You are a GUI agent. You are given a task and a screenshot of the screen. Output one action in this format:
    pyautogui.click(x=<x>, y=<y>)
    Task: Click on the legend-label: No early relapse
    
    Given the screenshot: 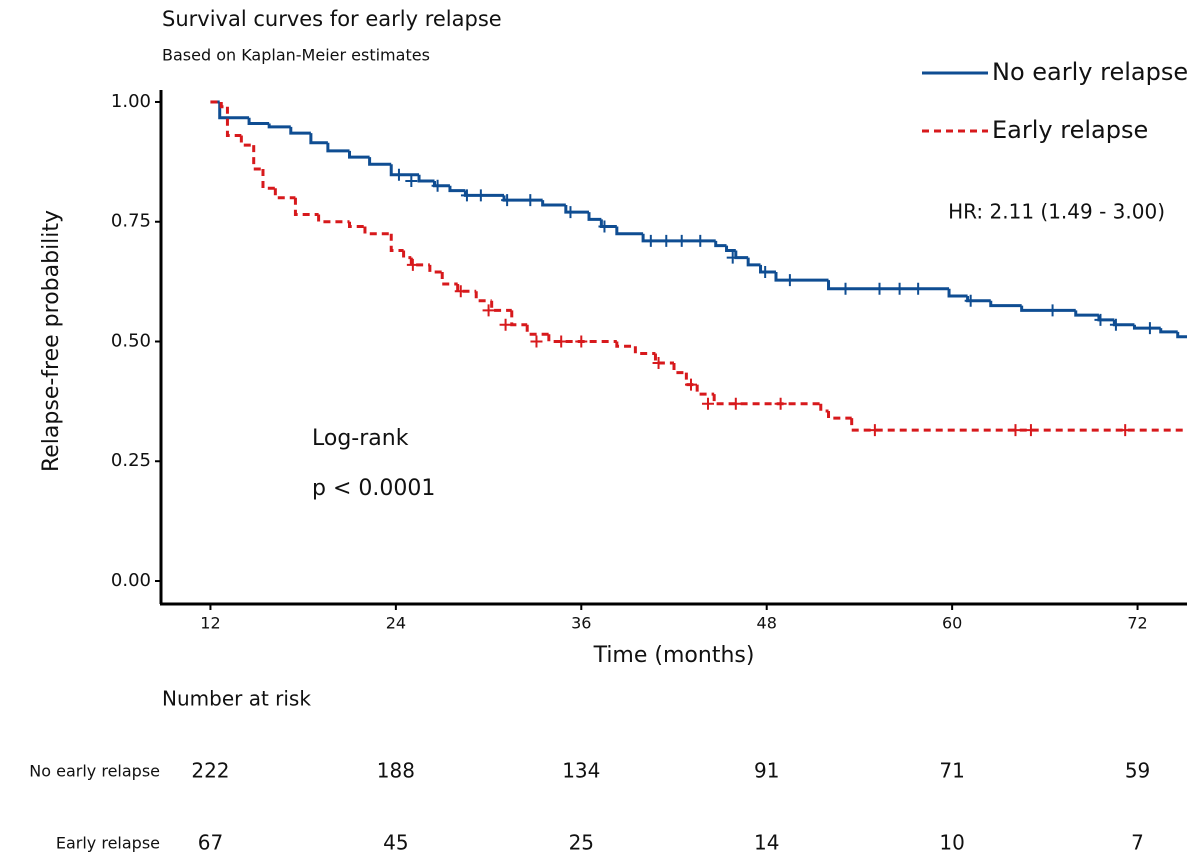 What is the action you would take?
    pyautogui.click(x=1090, y=72)
    